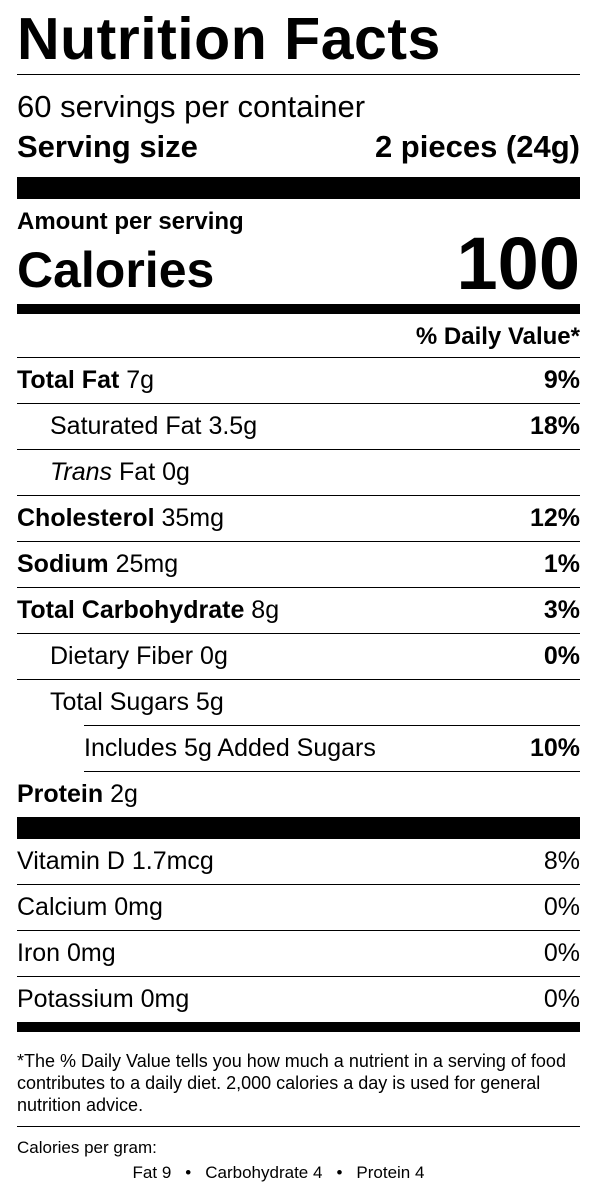  I want to click on nutrient-label-italic: Trans, so click(81, 472).